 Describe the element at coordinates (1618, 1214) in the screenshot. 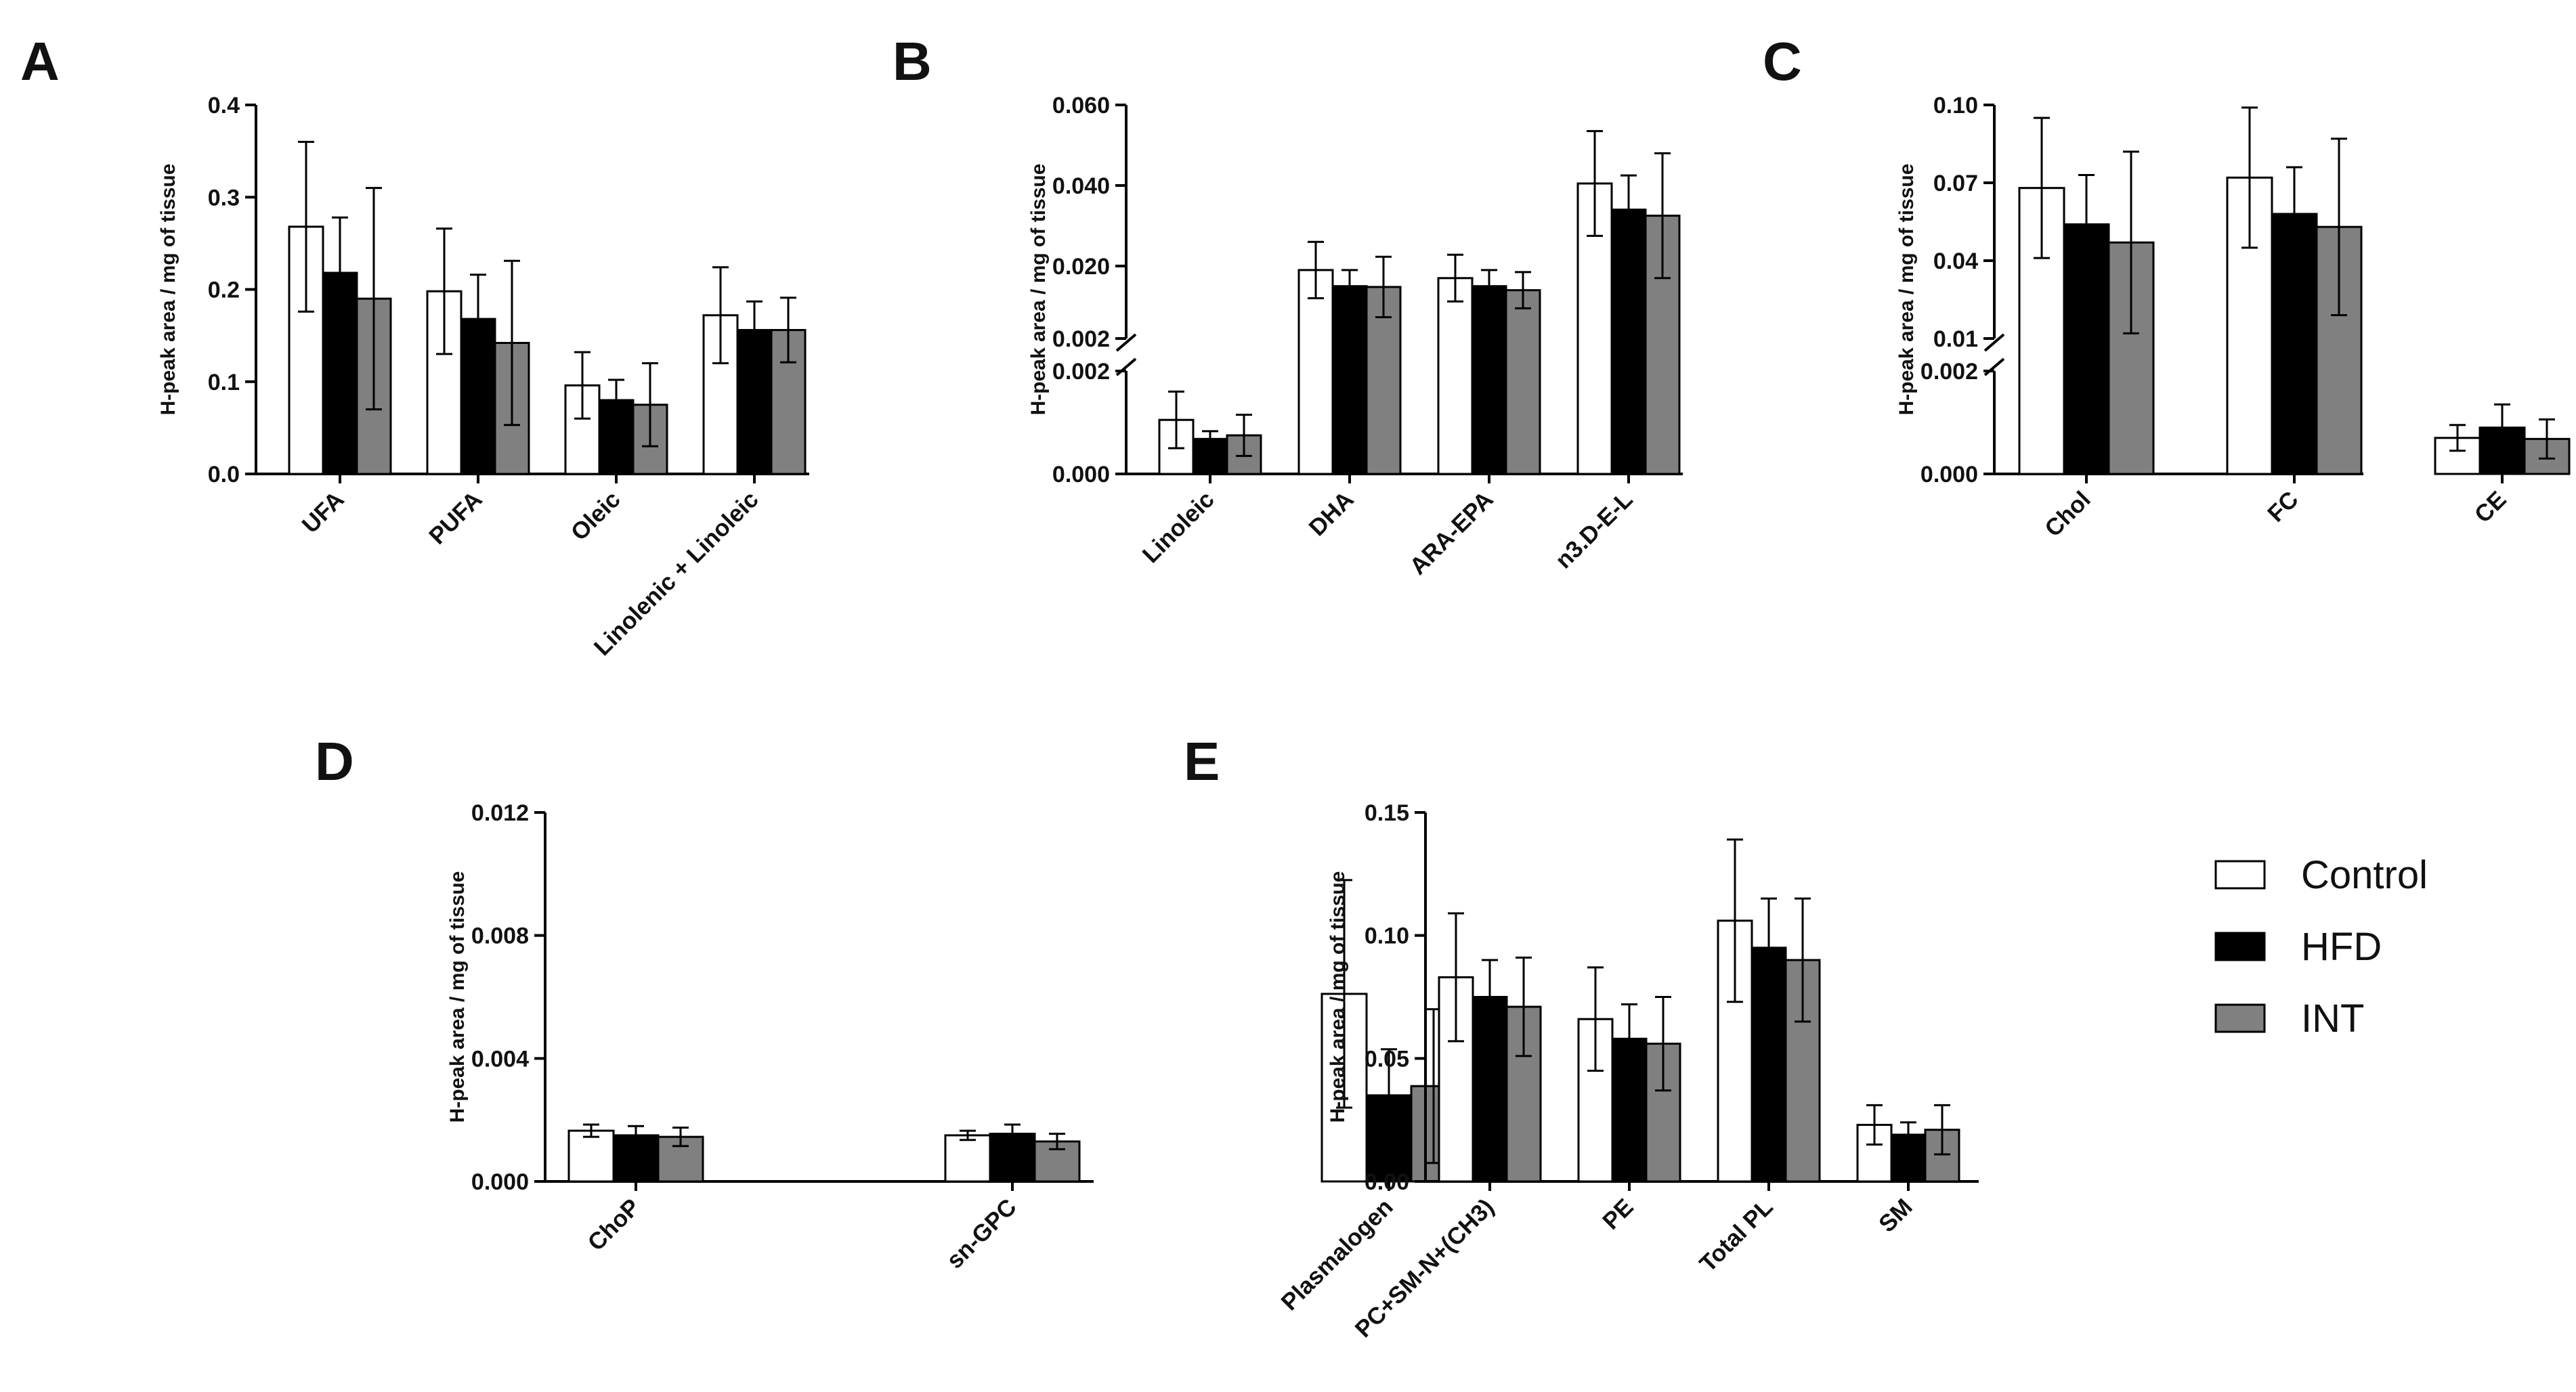

I see `x-tick-label-e: PE` at that location.